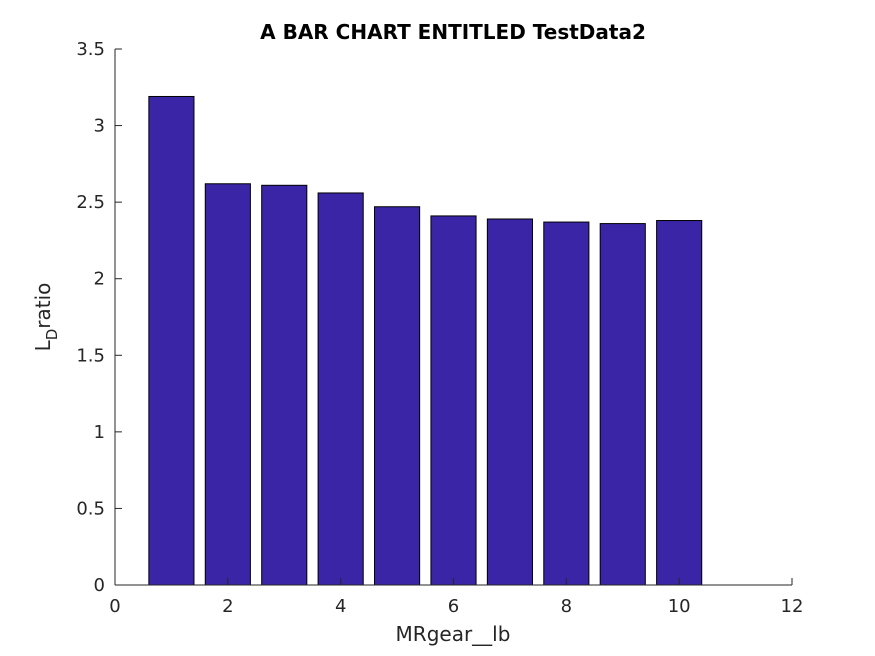  I want to click on chart-title: A BAR CHART ENTITLED TestData2, so click(453, 32).